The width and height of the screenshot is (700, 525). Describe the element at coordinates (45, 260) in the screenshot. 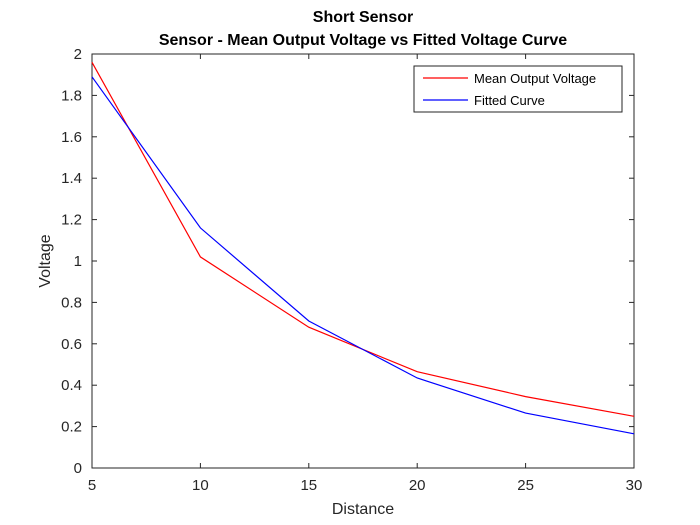

I see `y-axis-label: Voltage` at that location.